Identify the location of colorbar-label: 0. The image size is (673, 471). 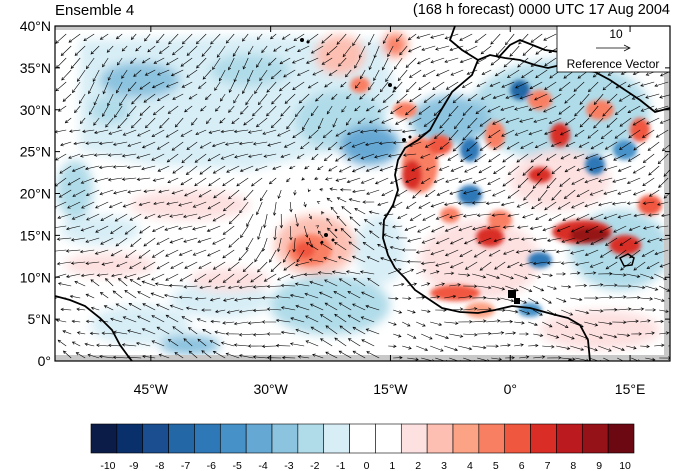
(367, 465).